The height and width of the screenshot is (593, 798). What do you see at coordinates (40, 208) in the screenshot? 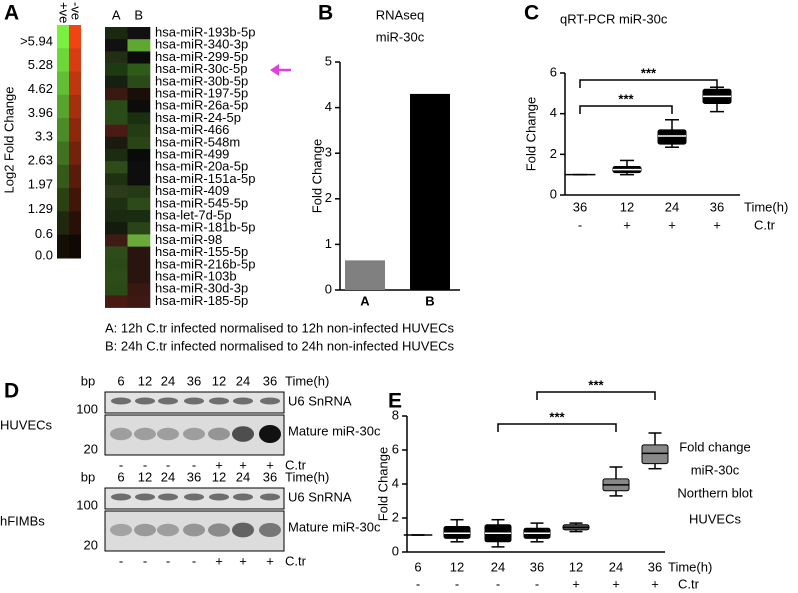
I see `scale-tick-label: 1.29` at bounding box center [40, 208].